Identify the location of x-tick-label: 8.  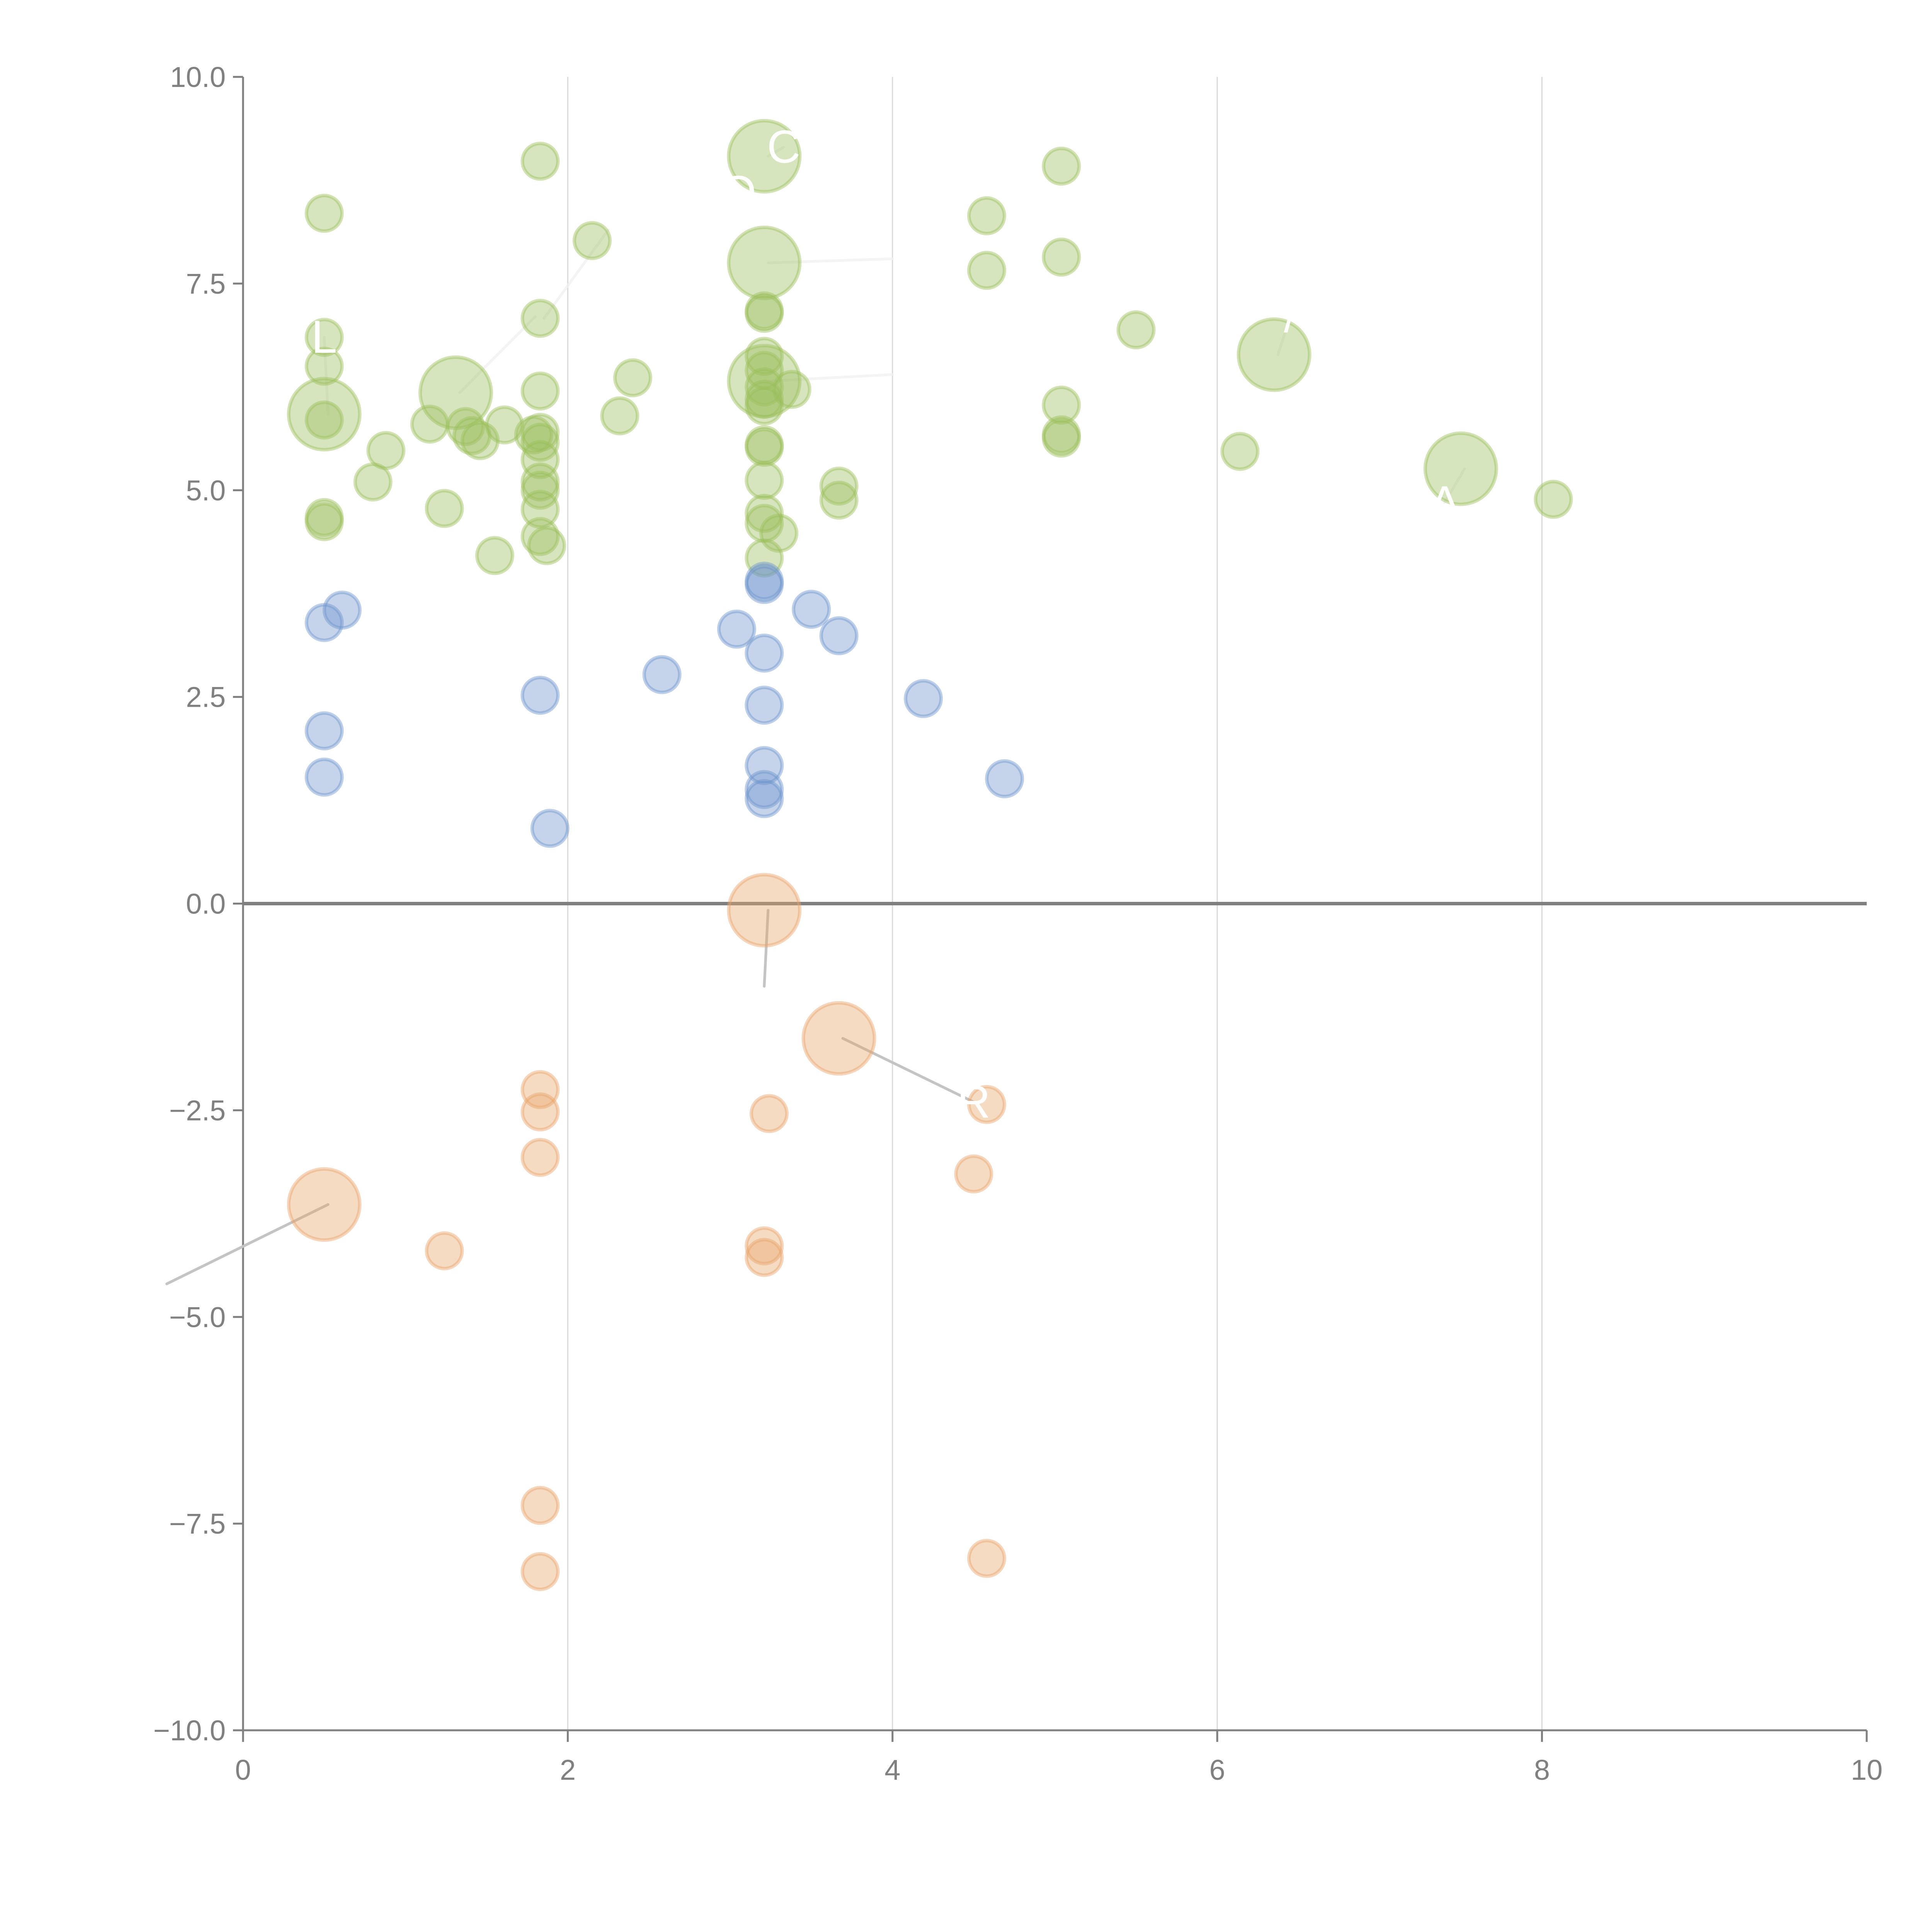
(1542, 1770).